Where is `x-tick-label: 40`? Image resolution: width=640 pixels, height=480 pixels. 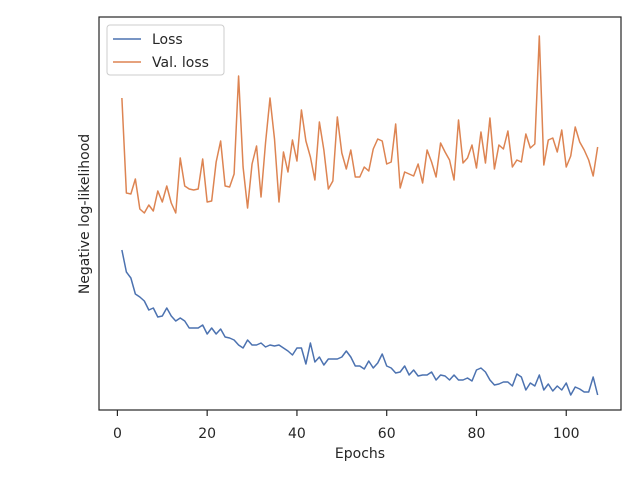
x-tick-label: 40 is located at coordinates (297, 434).